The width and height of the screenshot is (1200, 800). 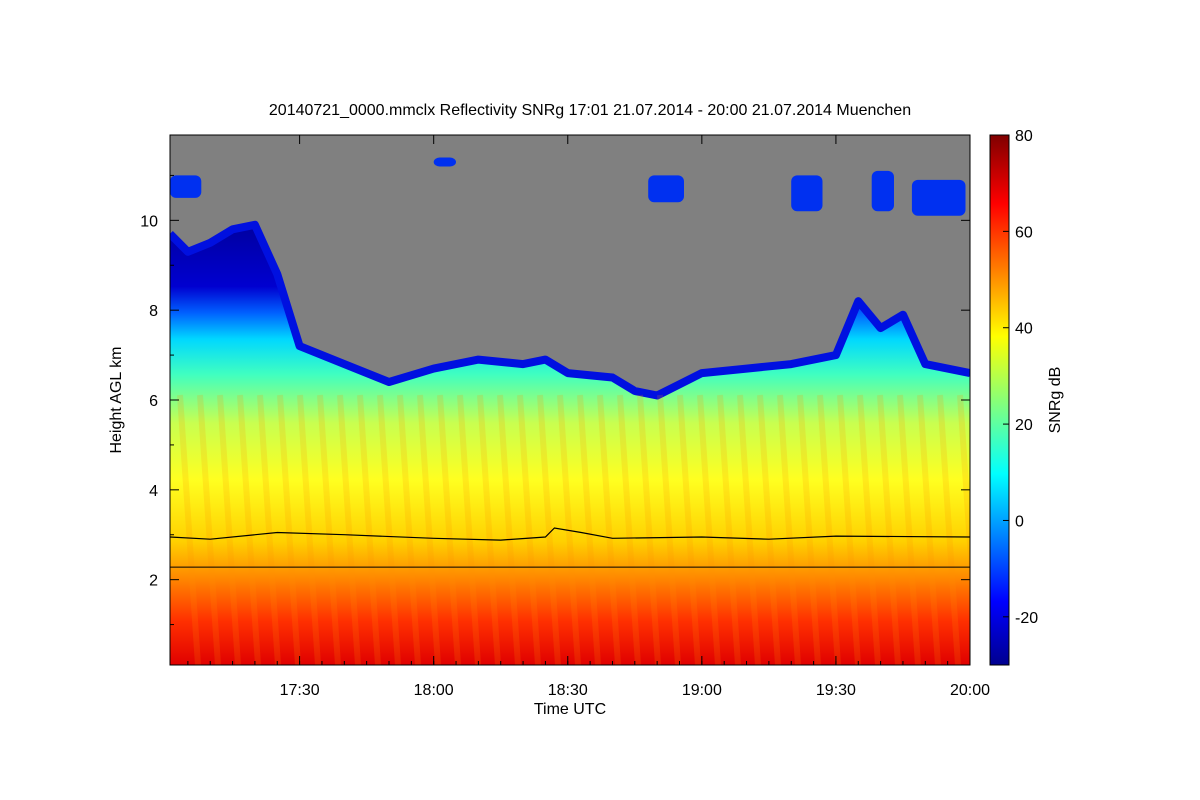 What do you see at coordinates (568, 690) in the screenshot?
I see `x-tick-label: 18:30` at bounding box center [568, 690].